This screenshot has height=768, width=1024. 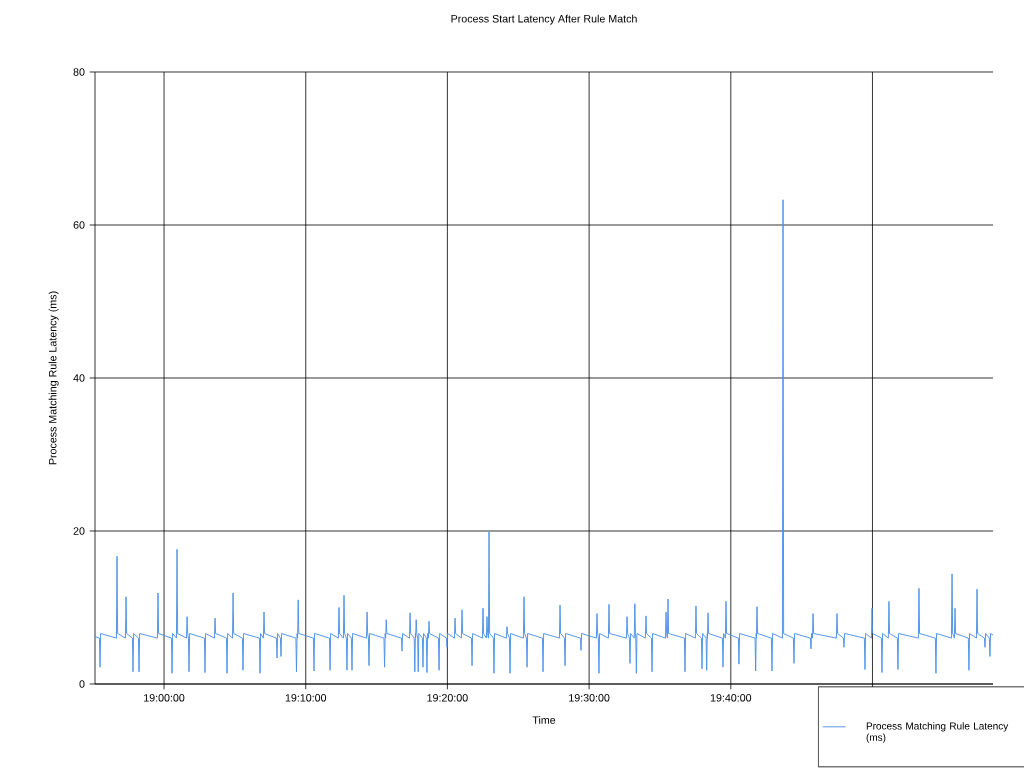 What do you see at coordinates (937, 732) in the screenshot?
I see `legend-label: Process Matching Rule Latency (ms)` at bounding box center [937, 732].